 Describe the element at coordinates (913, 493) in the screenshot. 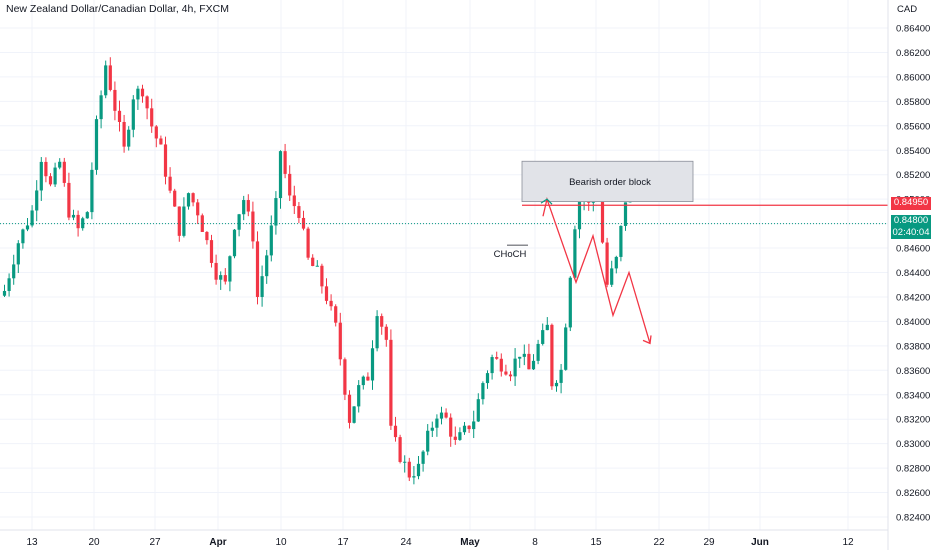

I see `price-tick-label: 0.82600` at that location.